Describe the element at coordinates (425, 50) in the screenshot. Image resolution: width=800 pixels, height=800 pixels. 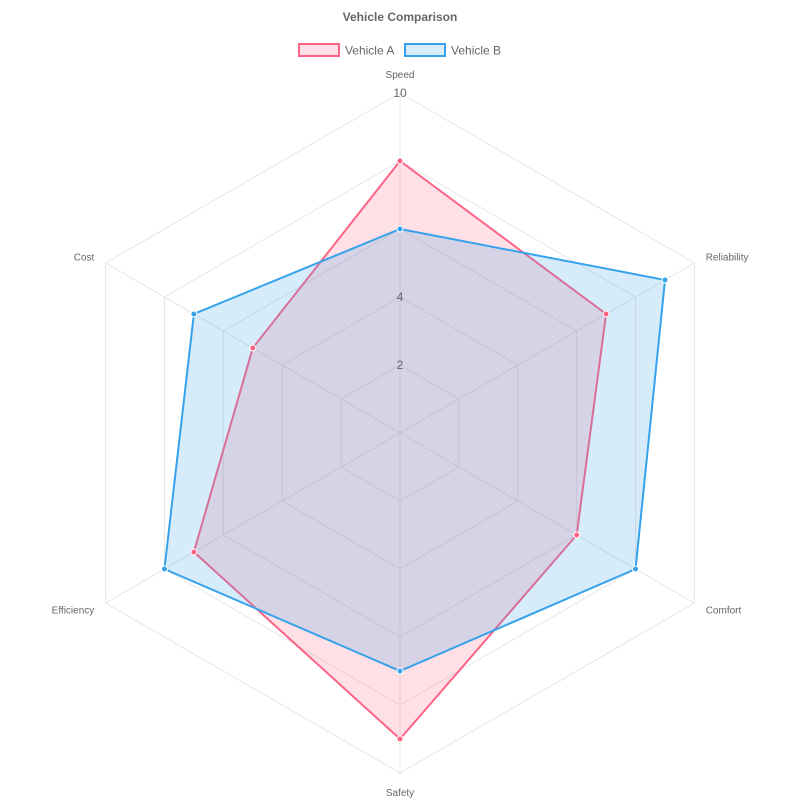
I see `legend-swatch-vehicle-b` at that location.